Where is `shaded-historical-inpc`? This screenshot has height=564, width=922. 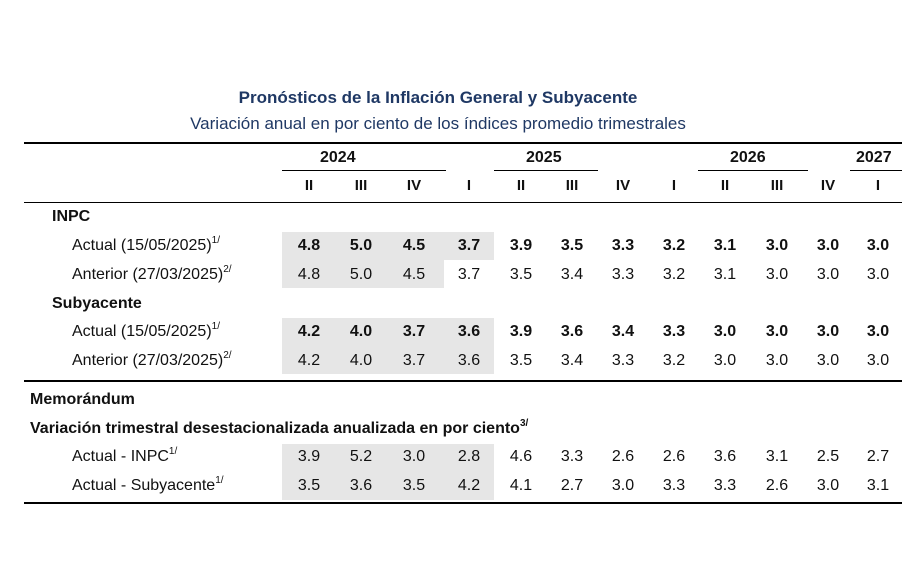 shaded-historical-inpc is located at coordinates (363, 260).